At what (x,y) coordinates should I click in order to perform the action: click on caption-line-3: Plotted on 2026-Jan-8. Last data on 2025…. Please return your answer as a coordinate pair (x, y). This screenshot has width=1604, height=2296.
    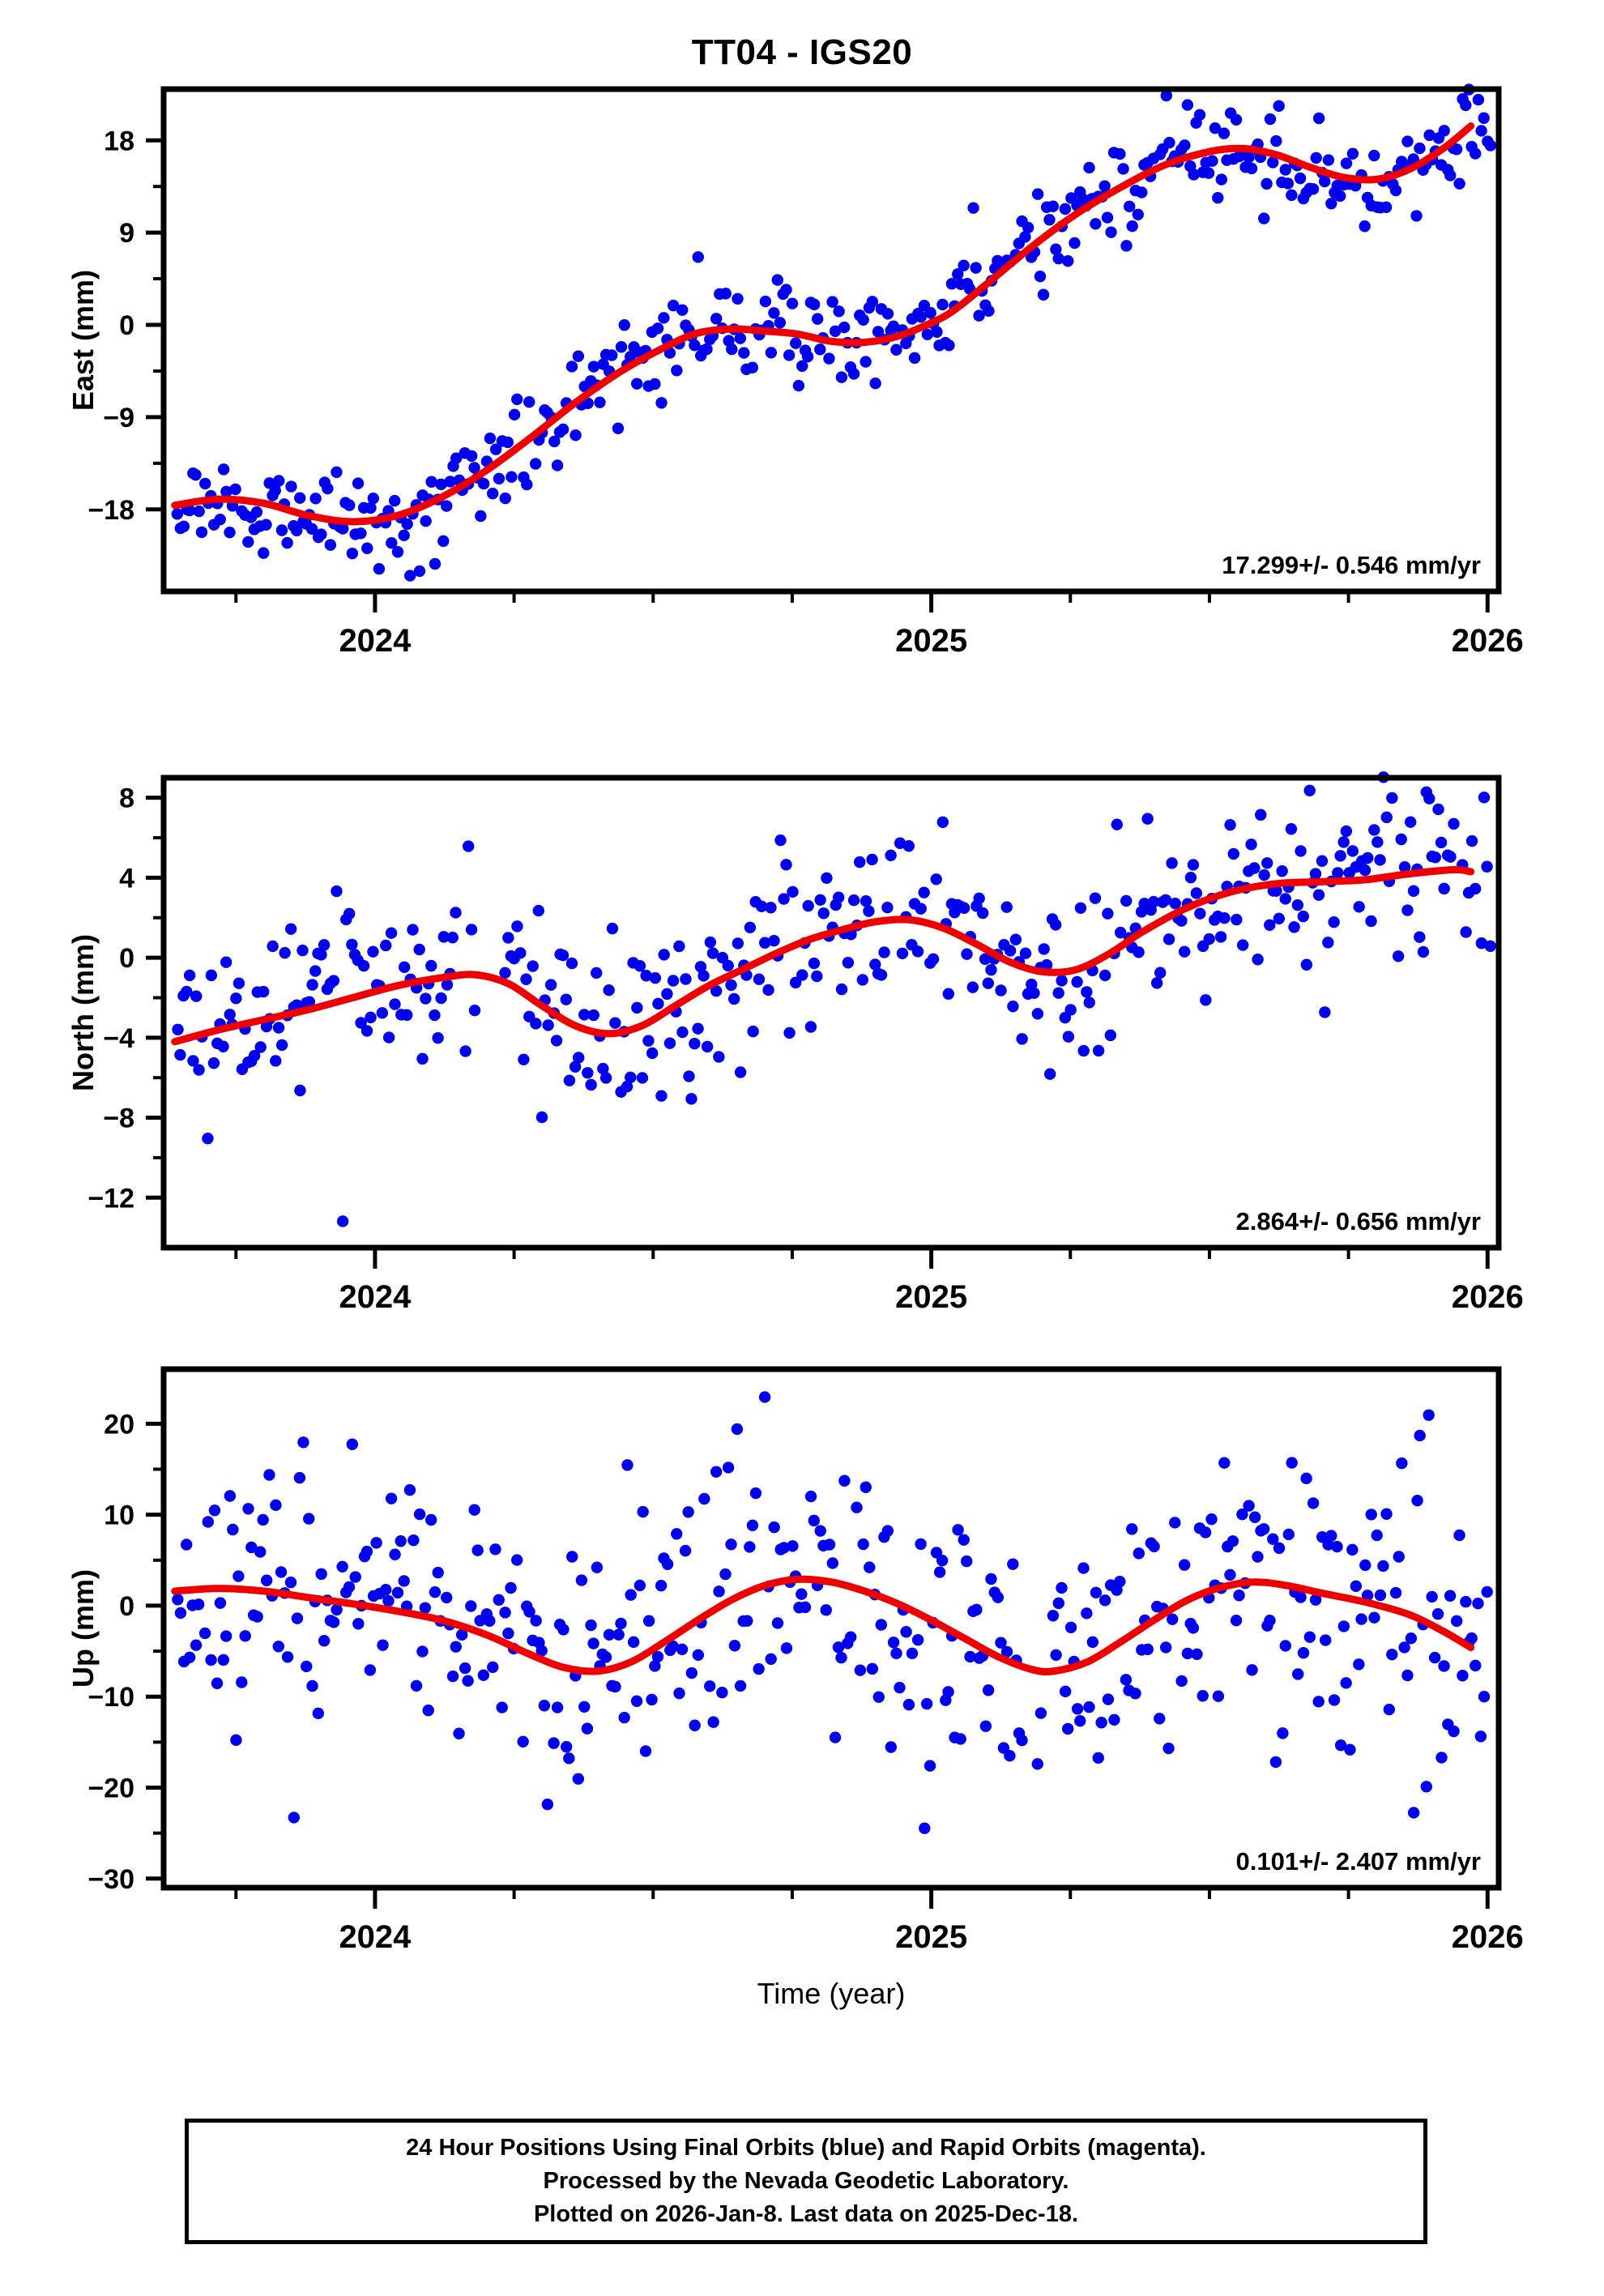
    Looking at the image, I should click on (806, 2214).